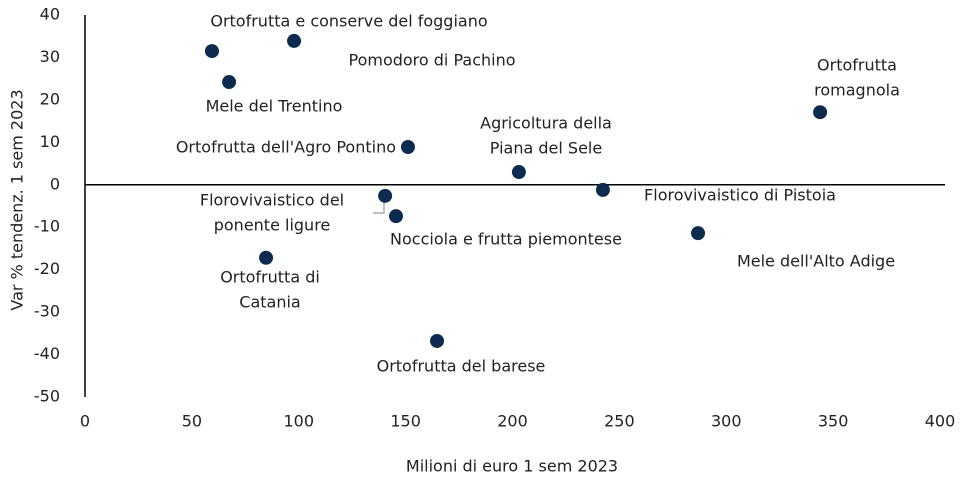 The height and width of the screenshot is (484, 961). I want to click on point-label: romagnola, so click(857, 90).